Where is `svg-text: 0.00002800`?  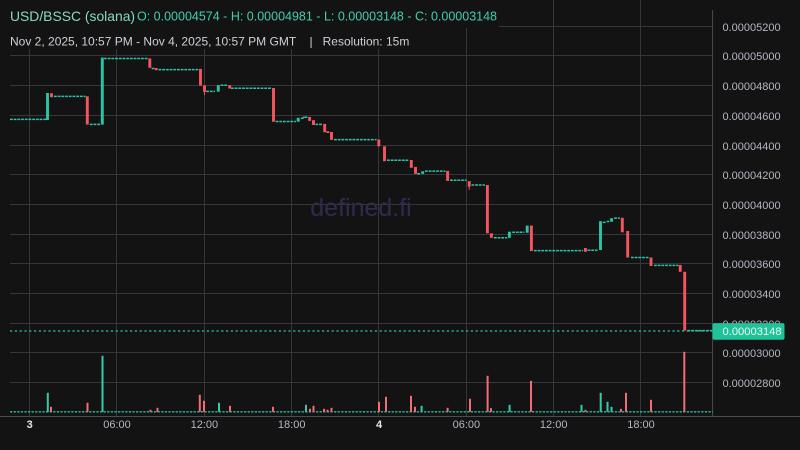 svg-text: 0.00002800 is located at coordinates (752, 384).